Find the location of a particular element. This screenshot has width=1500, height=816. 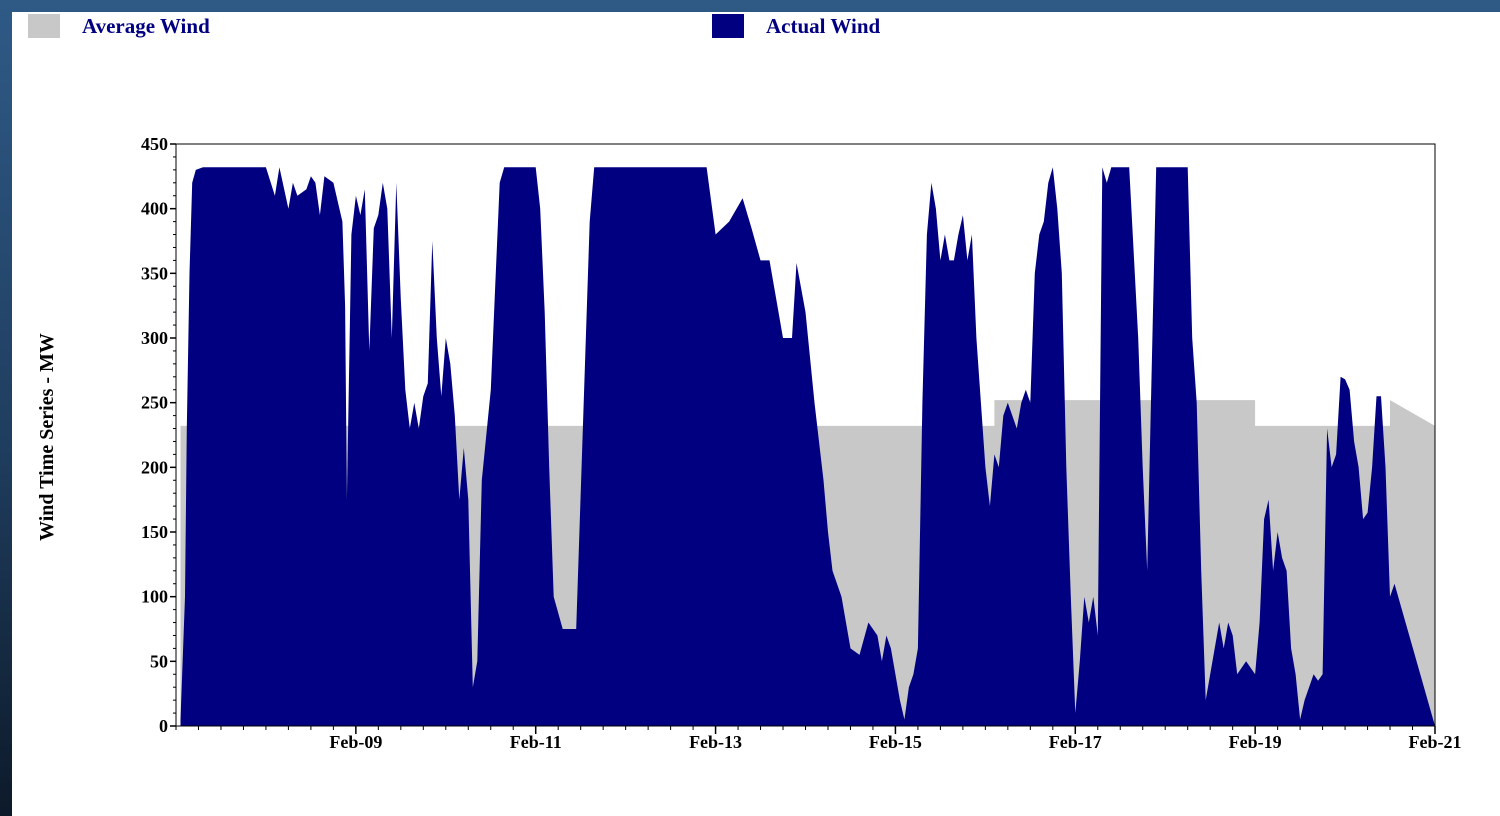

legend-swatch-actual-wind is located at coordinates (728, 26).